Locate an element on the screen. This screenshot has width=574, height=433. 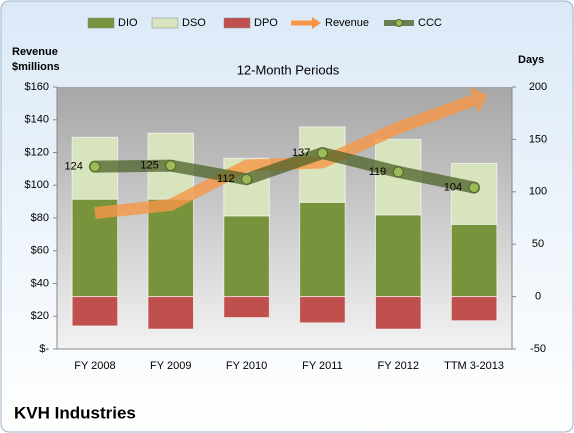
y-tick-label: $160 is located at coordinates (37, 87).